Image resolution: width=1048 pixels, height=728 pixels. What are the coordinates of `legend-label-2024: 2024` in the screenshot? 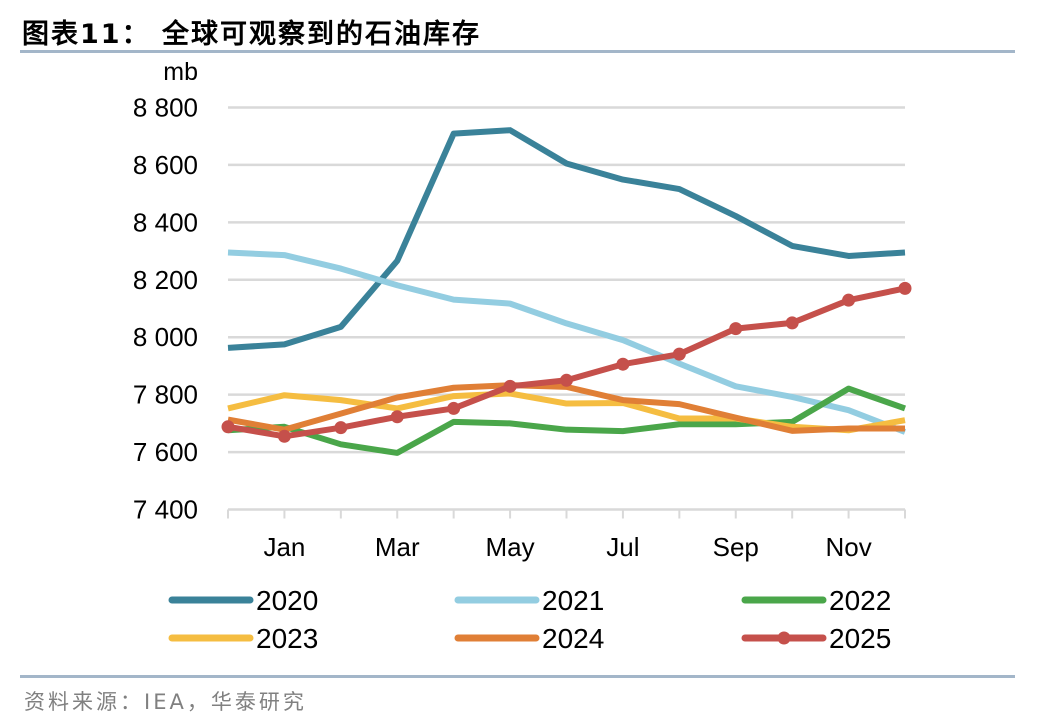 It's located at (573, 638).